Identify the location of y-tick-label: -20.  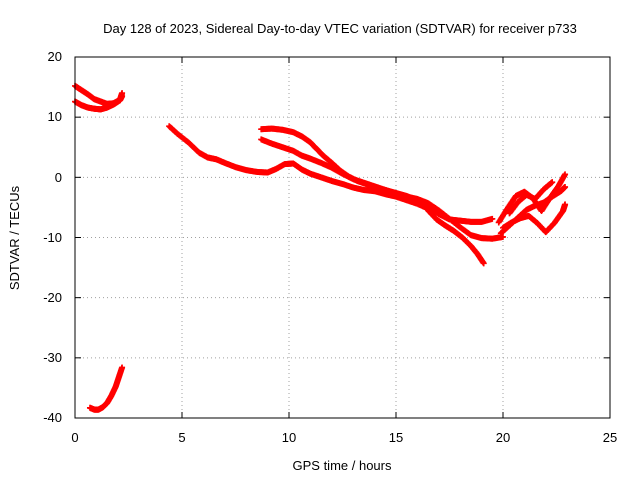
(52, 297).